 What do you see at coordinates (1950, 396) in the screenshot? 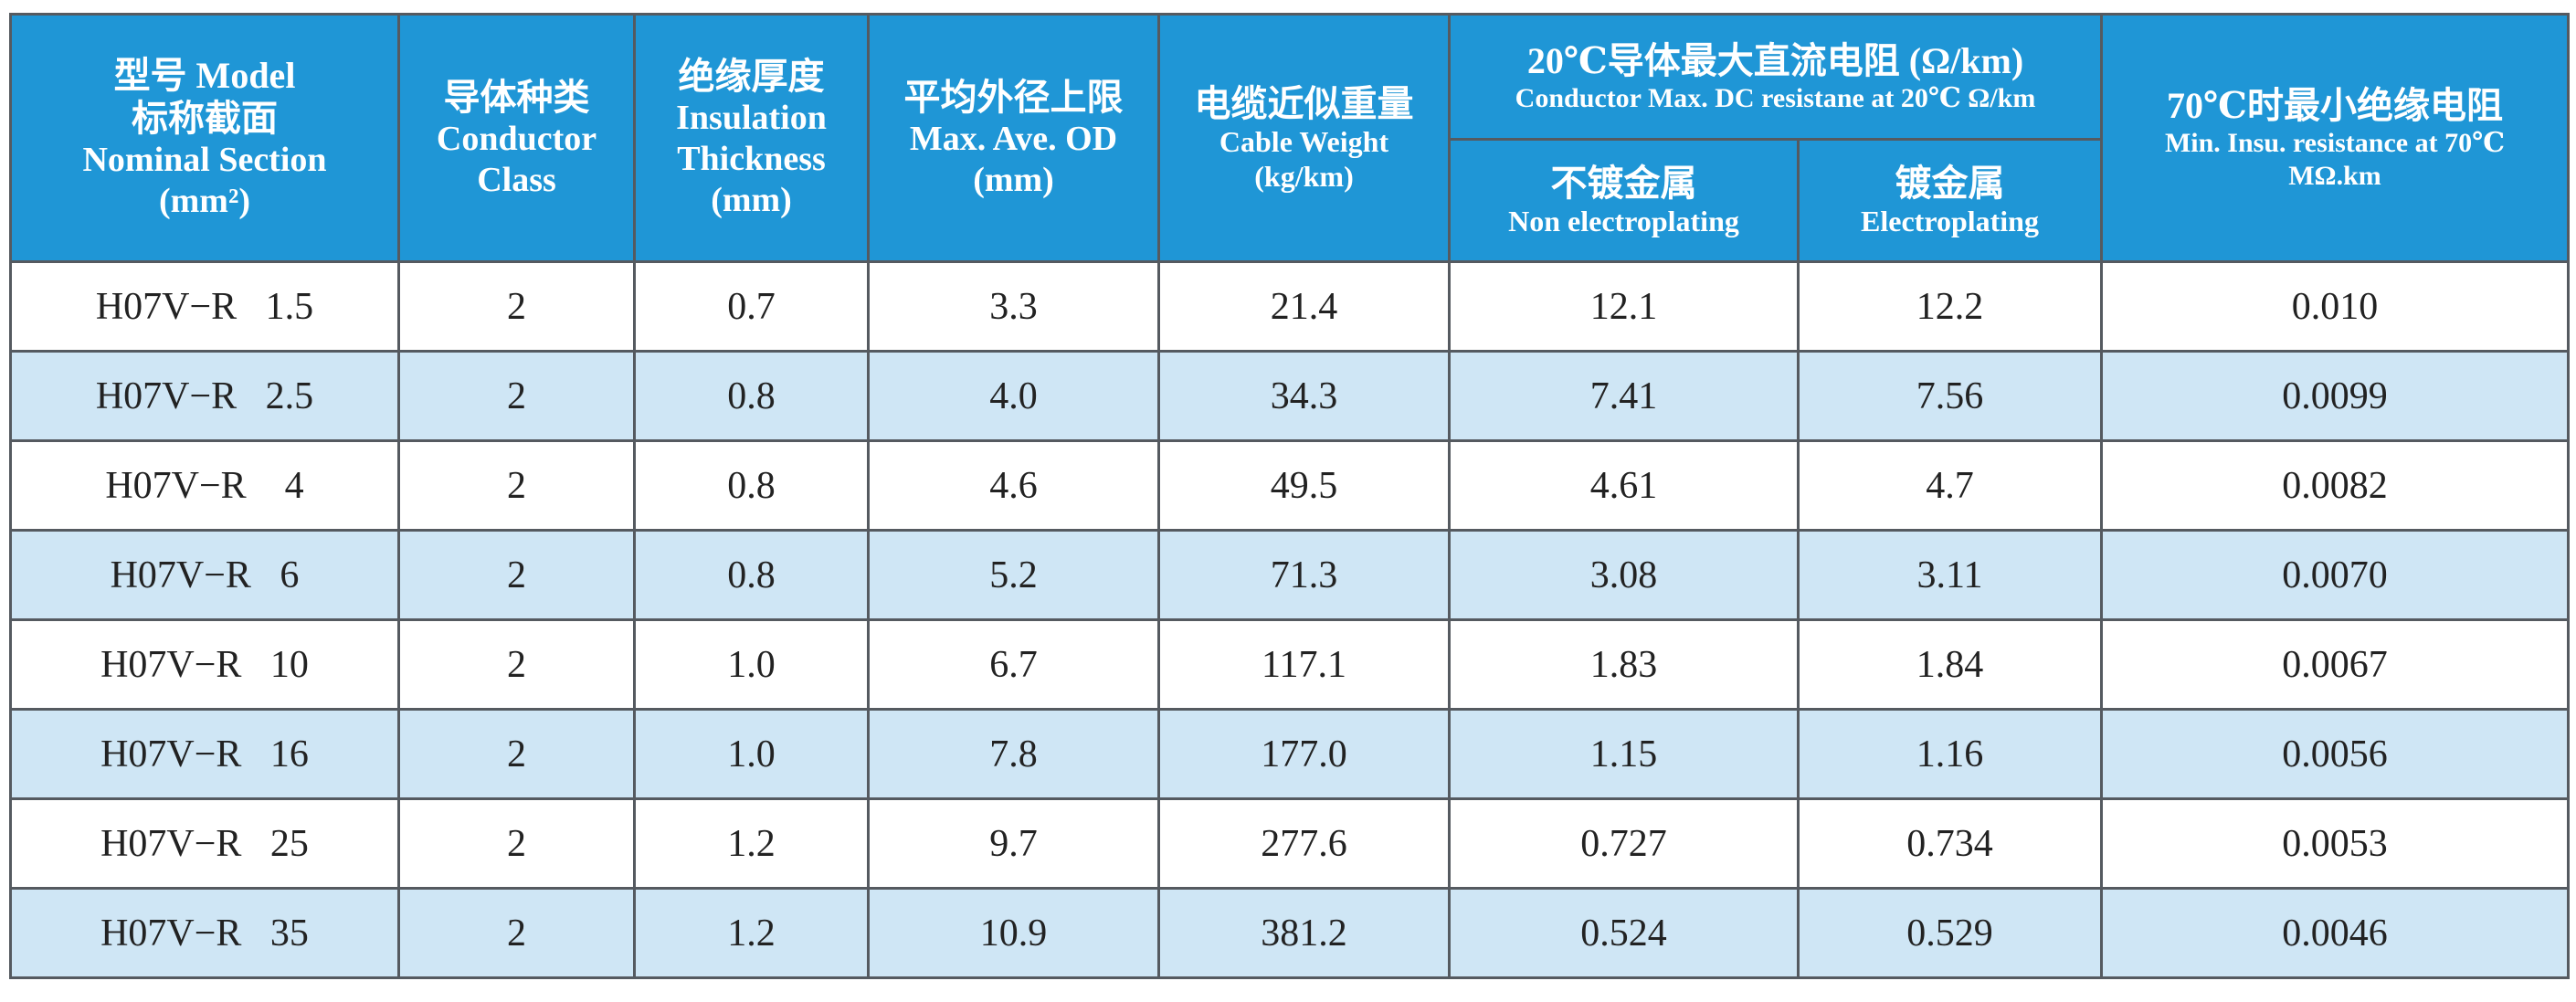
I see `cell-res-plated: 7.56` at bounding box center [1950, 396].